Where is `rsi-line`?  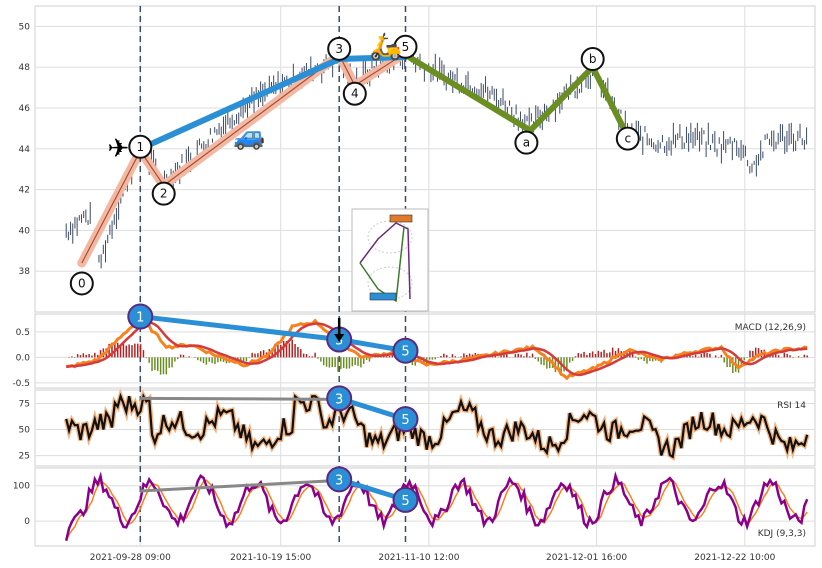
rsi-line is located at coordinates (437, 425).